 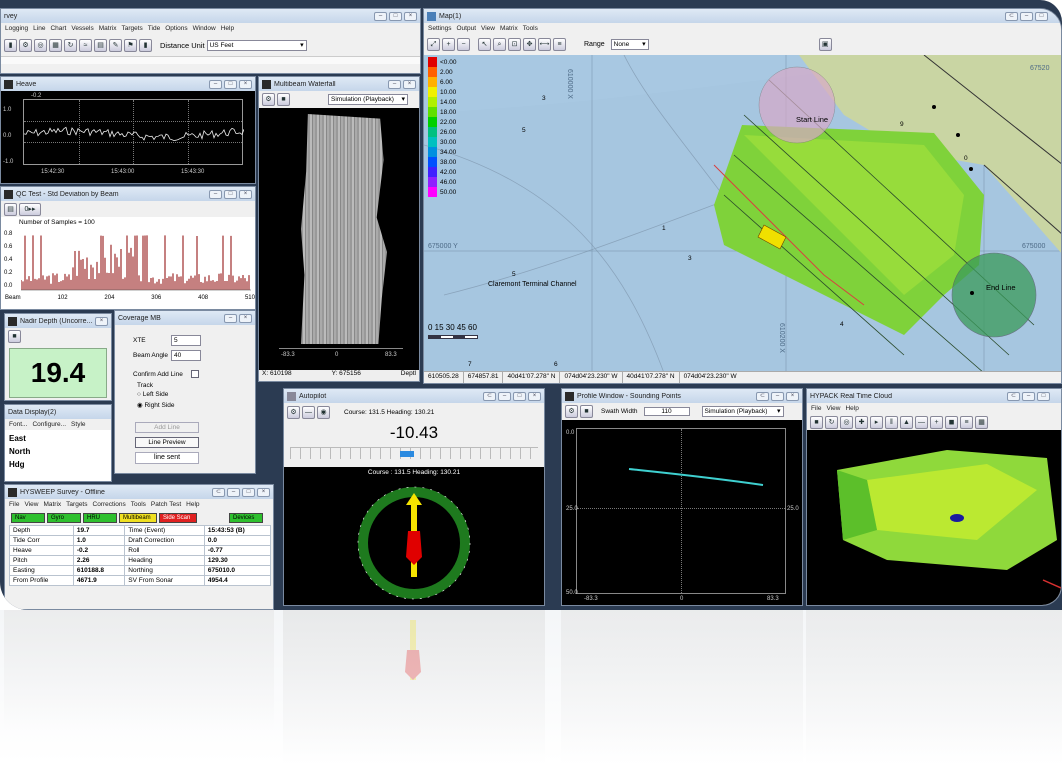 What do you see at coordinates (85, 45) in the screenshot?
I see `tide-icon: ≈` at bounding box center [85, 45].